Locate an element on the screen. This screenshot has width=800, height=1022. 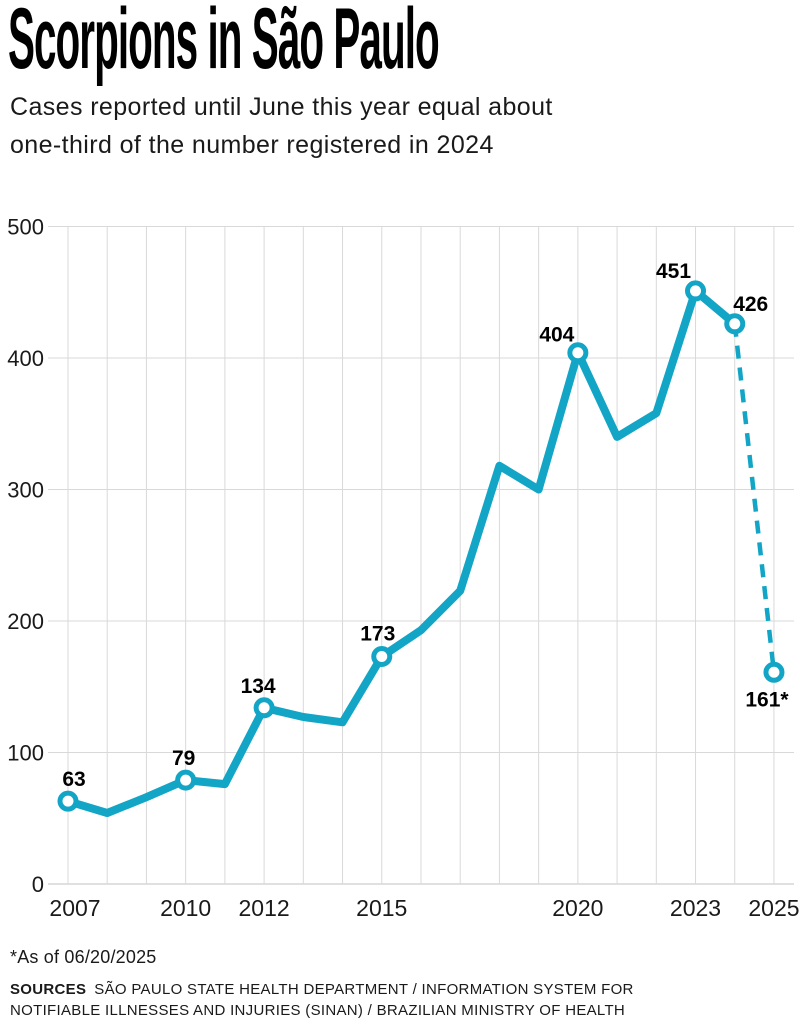
chart-footnote: *As of 06/20/2025 is located at coordinates (83, 957).